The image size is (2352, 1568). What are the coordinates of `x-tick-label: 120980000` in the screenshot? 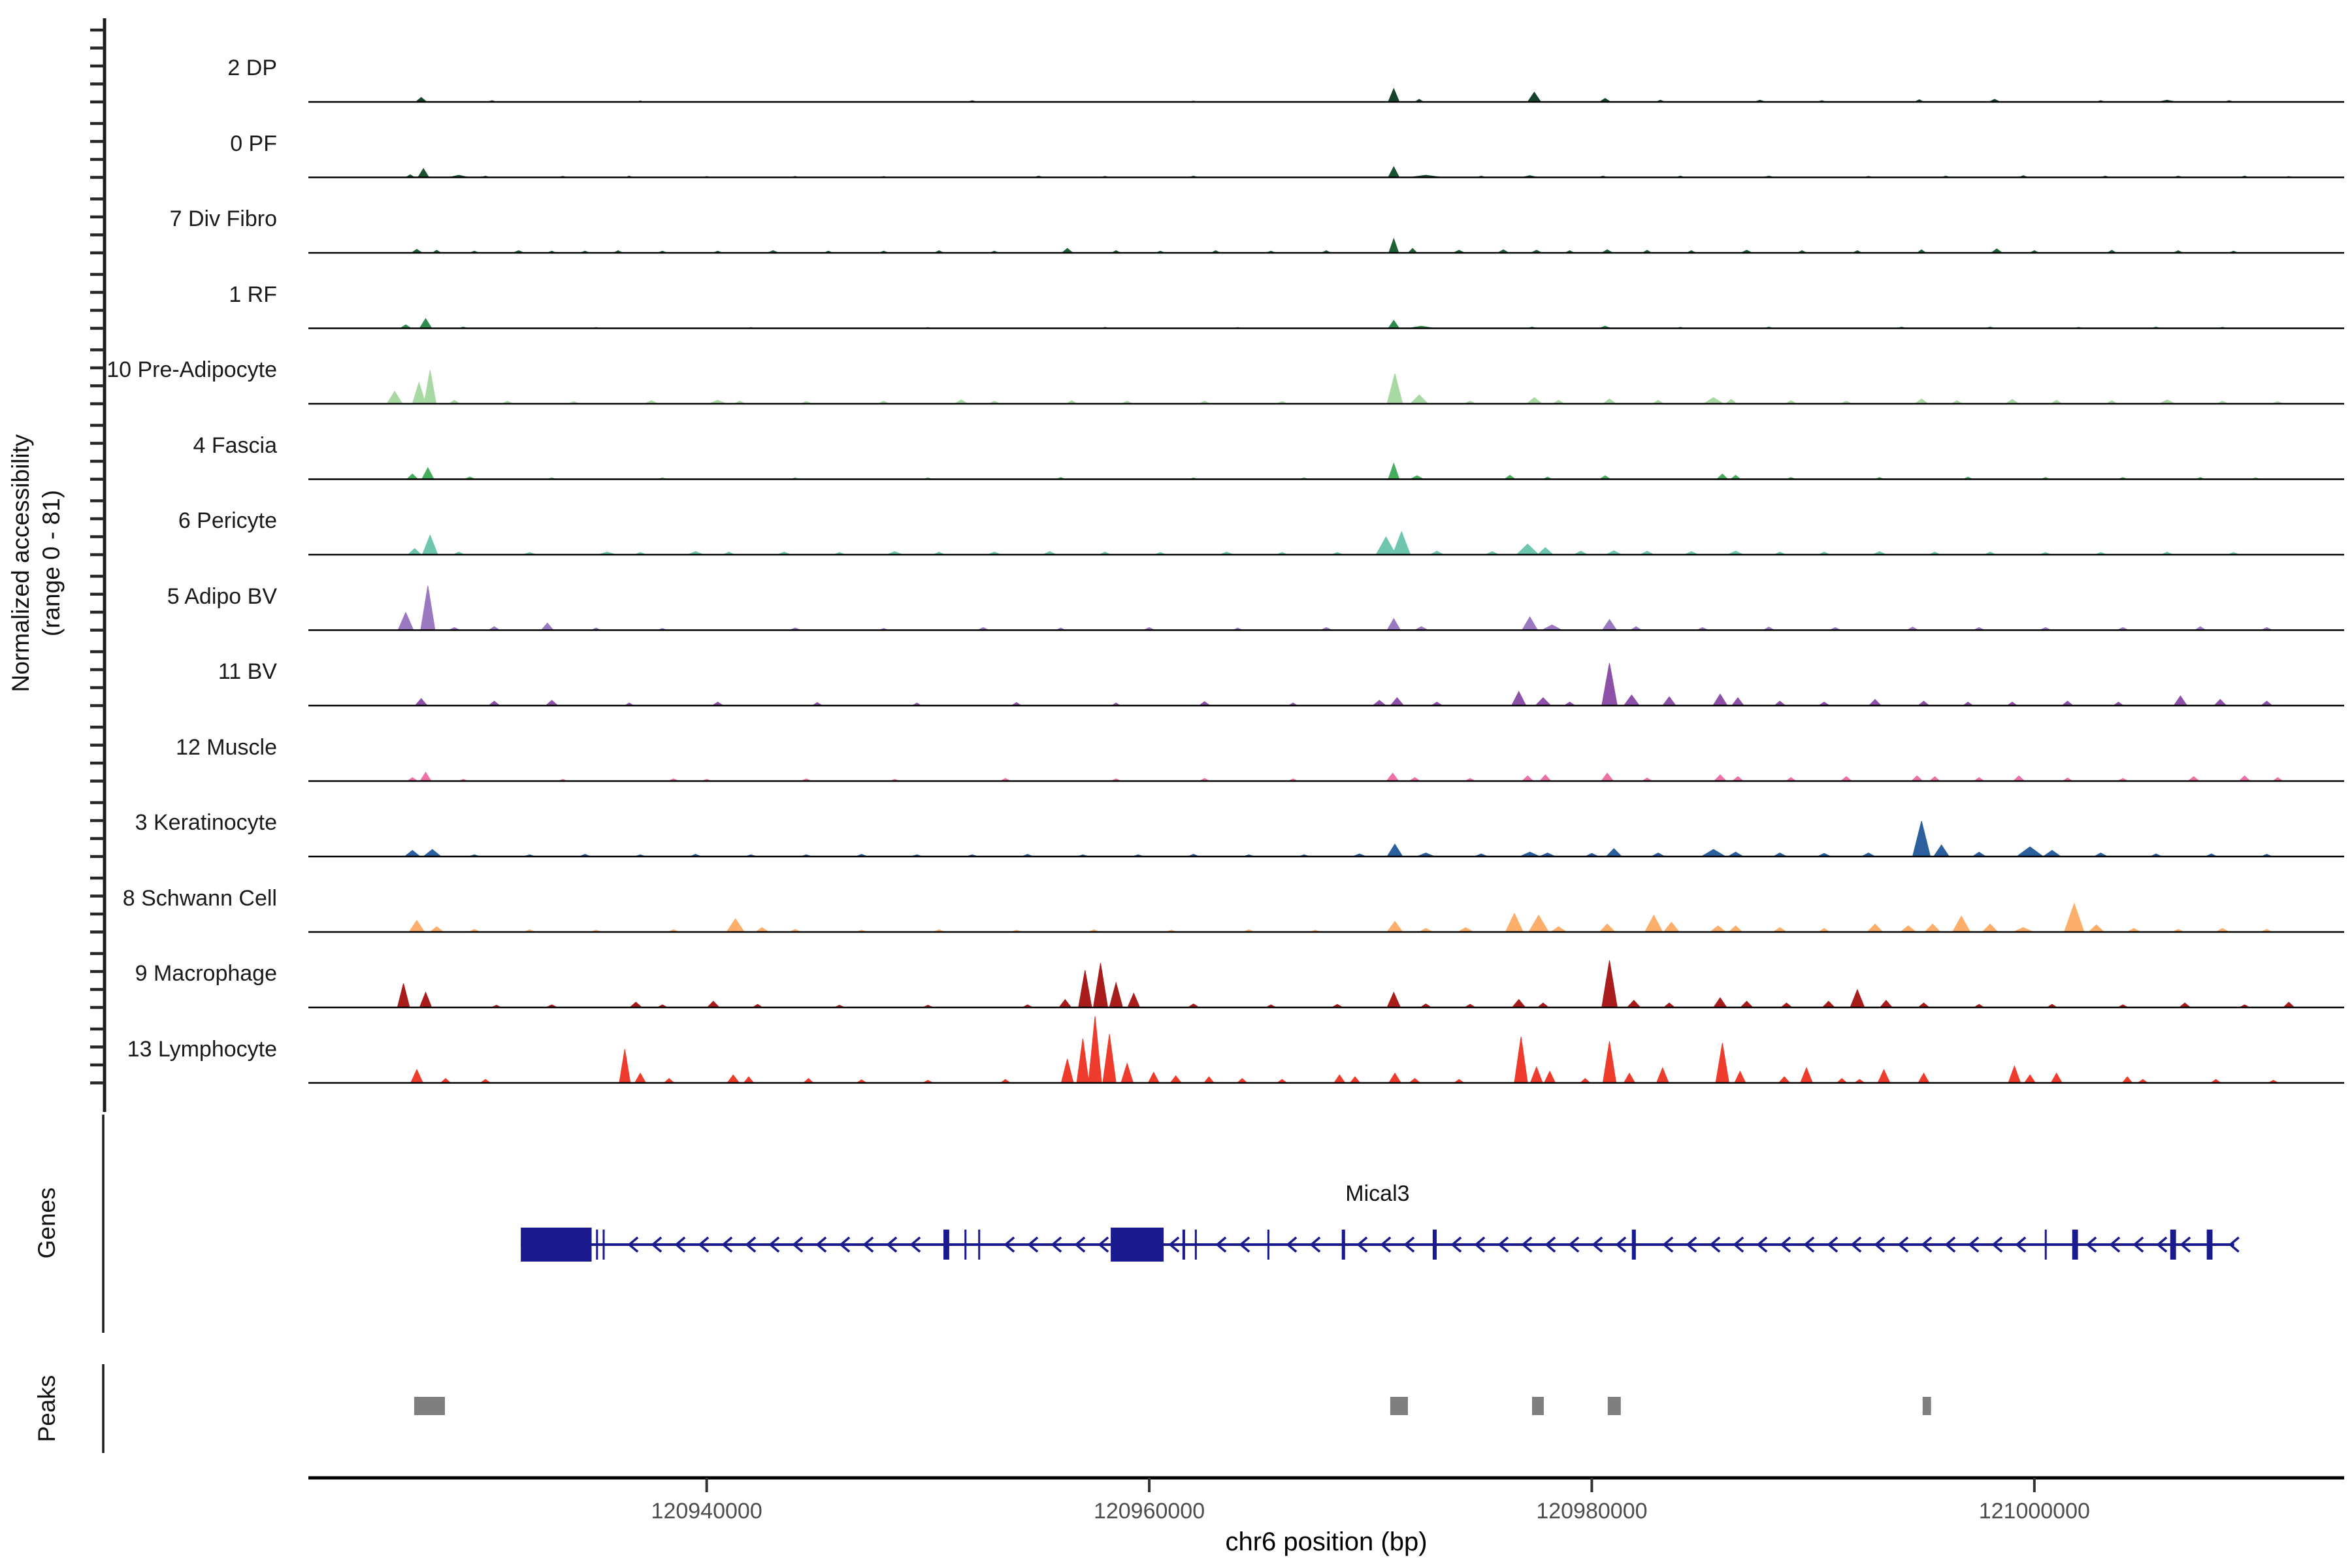 It's located at (1592, 1511).